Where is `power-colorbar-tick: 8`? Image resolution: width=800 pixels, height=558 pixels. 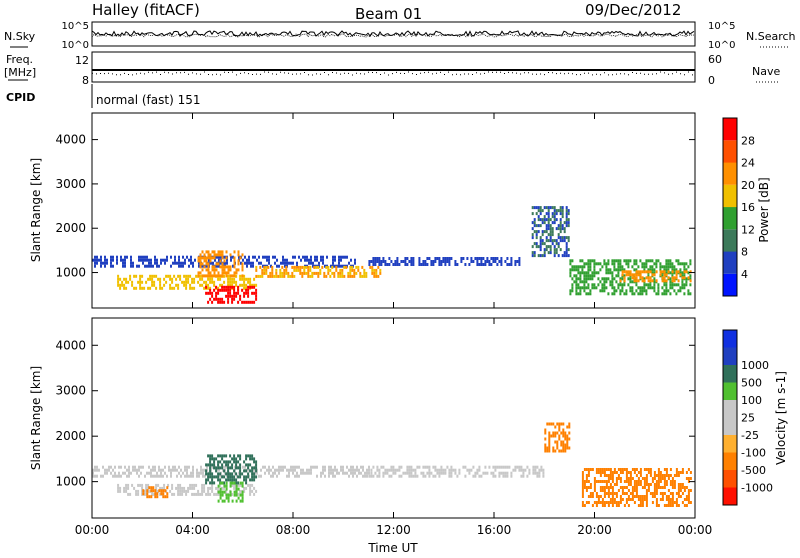 power-colorbar-tick: 8 is located at coordinates (744, 252).